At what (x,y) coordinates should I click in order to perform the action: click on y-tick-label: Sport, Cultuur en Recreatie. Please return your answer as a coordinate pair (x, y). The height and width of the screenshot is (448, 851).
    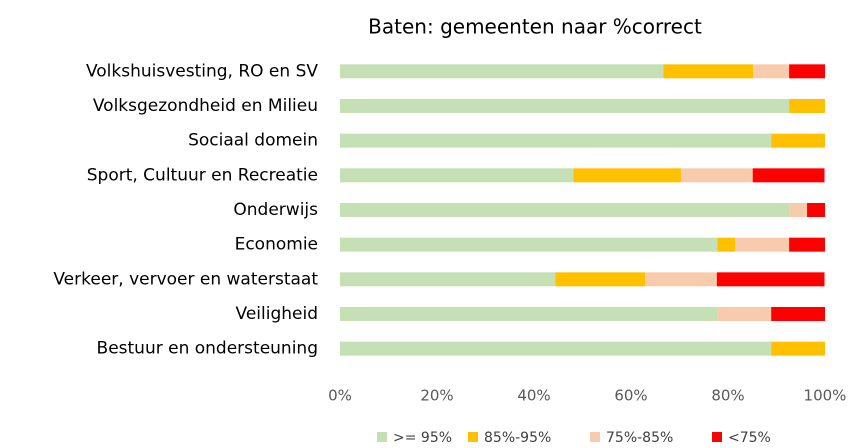
    Looking at the image, I should click on (202, 175).